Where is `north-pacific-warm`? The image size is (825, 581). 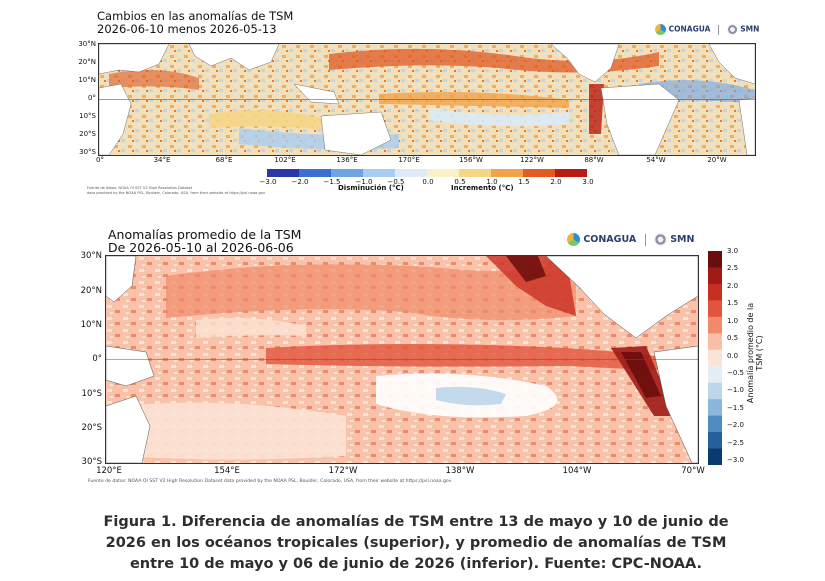
north-pacific-warm is located at coordinates (371, 290).